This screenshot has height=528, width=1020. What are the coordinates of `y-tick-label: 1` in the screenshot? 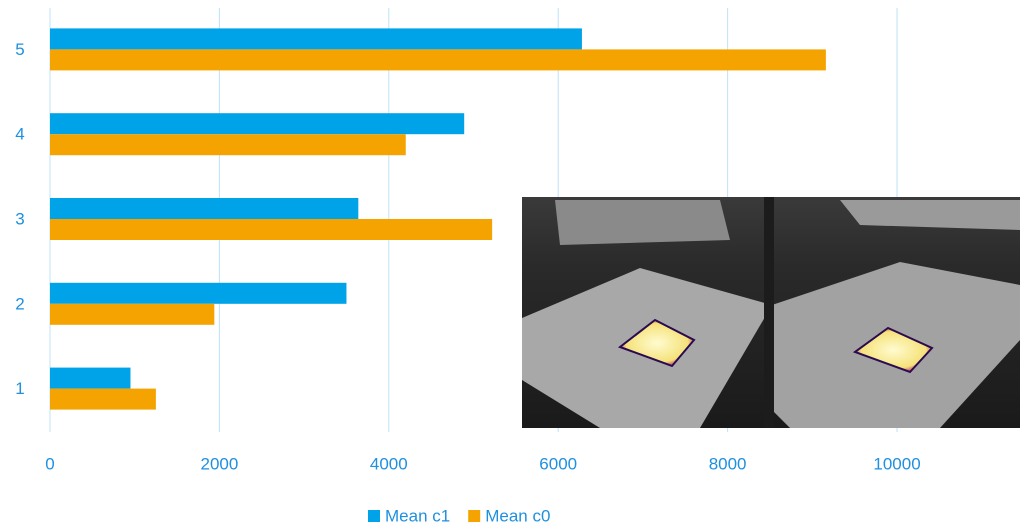 It's located at (19, 388).